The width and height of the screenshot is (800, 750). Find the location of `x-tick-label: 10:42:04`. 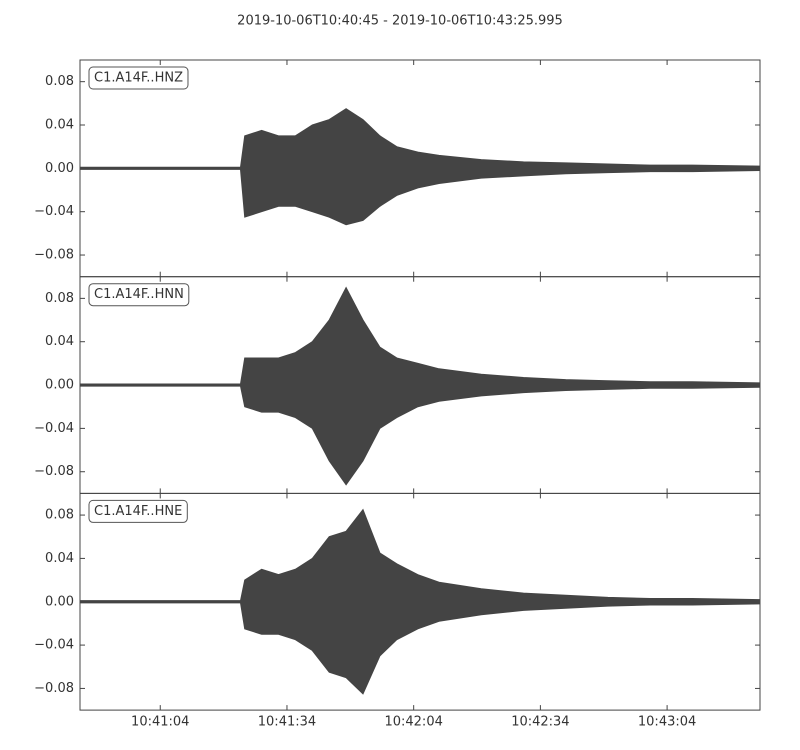

x-tick-label: 10:42:04 is located at coordinates (413, 722).